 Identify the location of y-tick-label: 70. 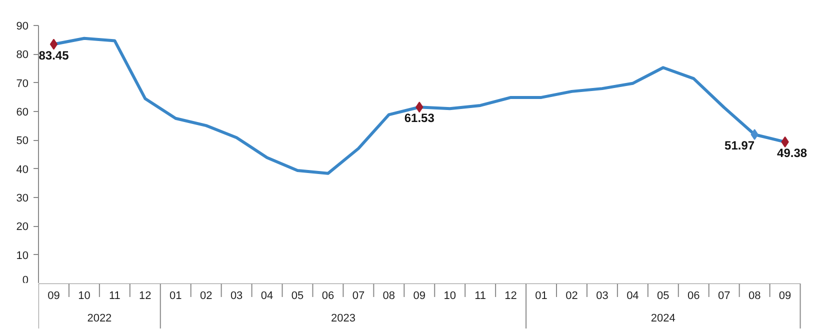
(22, 84).